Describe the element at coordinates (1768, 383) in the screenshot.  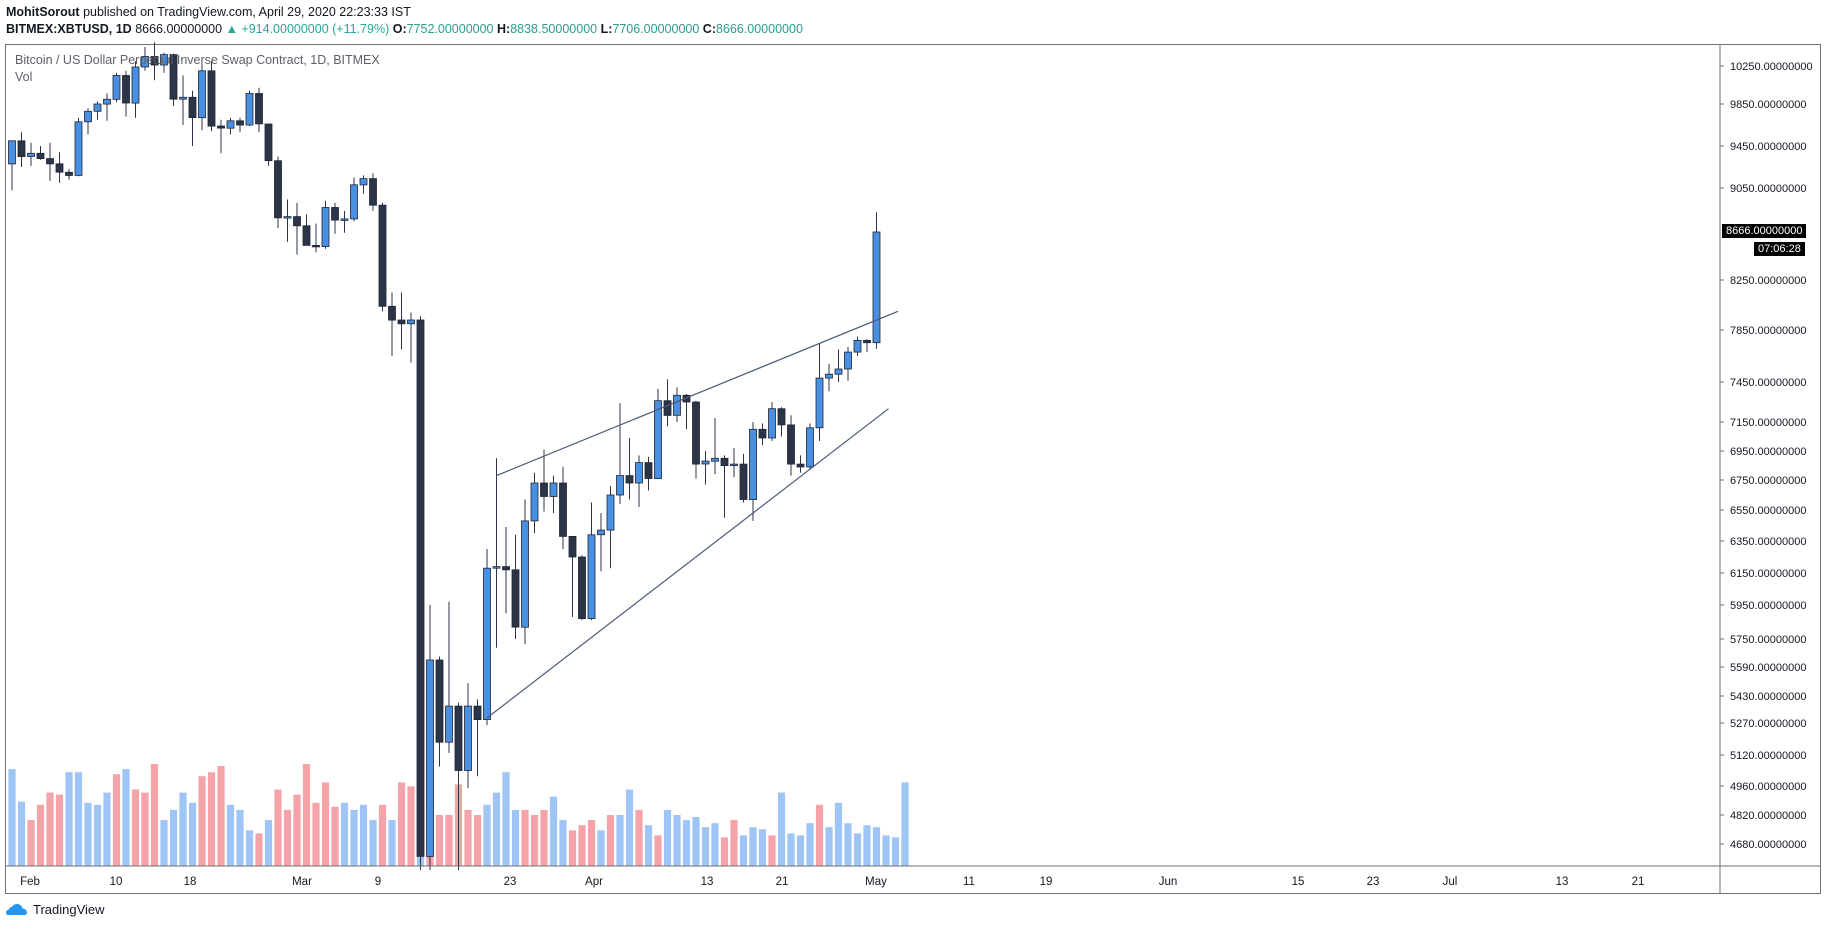
I see `y-tick-label: 7450.00000000` at that location.